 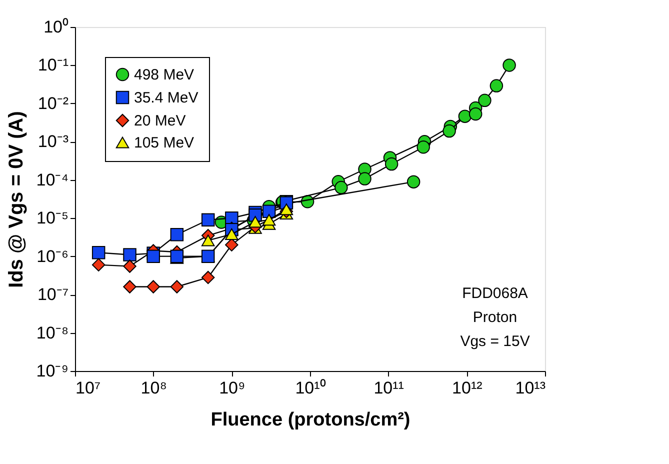 I want to click on y-tick-label: 10⁻⁵, so click(x=52, y=218).